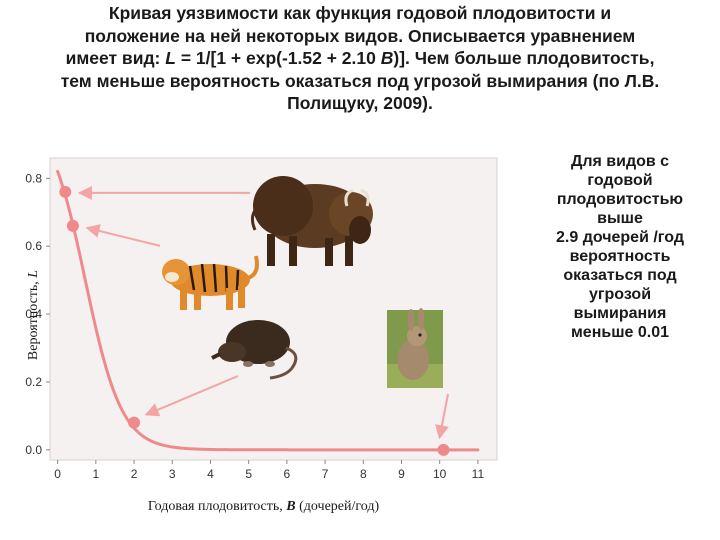 Image resolution: width=720 pixels, height=540 pixels. I want to click on x-tick-label: 5, so click(248, 474).